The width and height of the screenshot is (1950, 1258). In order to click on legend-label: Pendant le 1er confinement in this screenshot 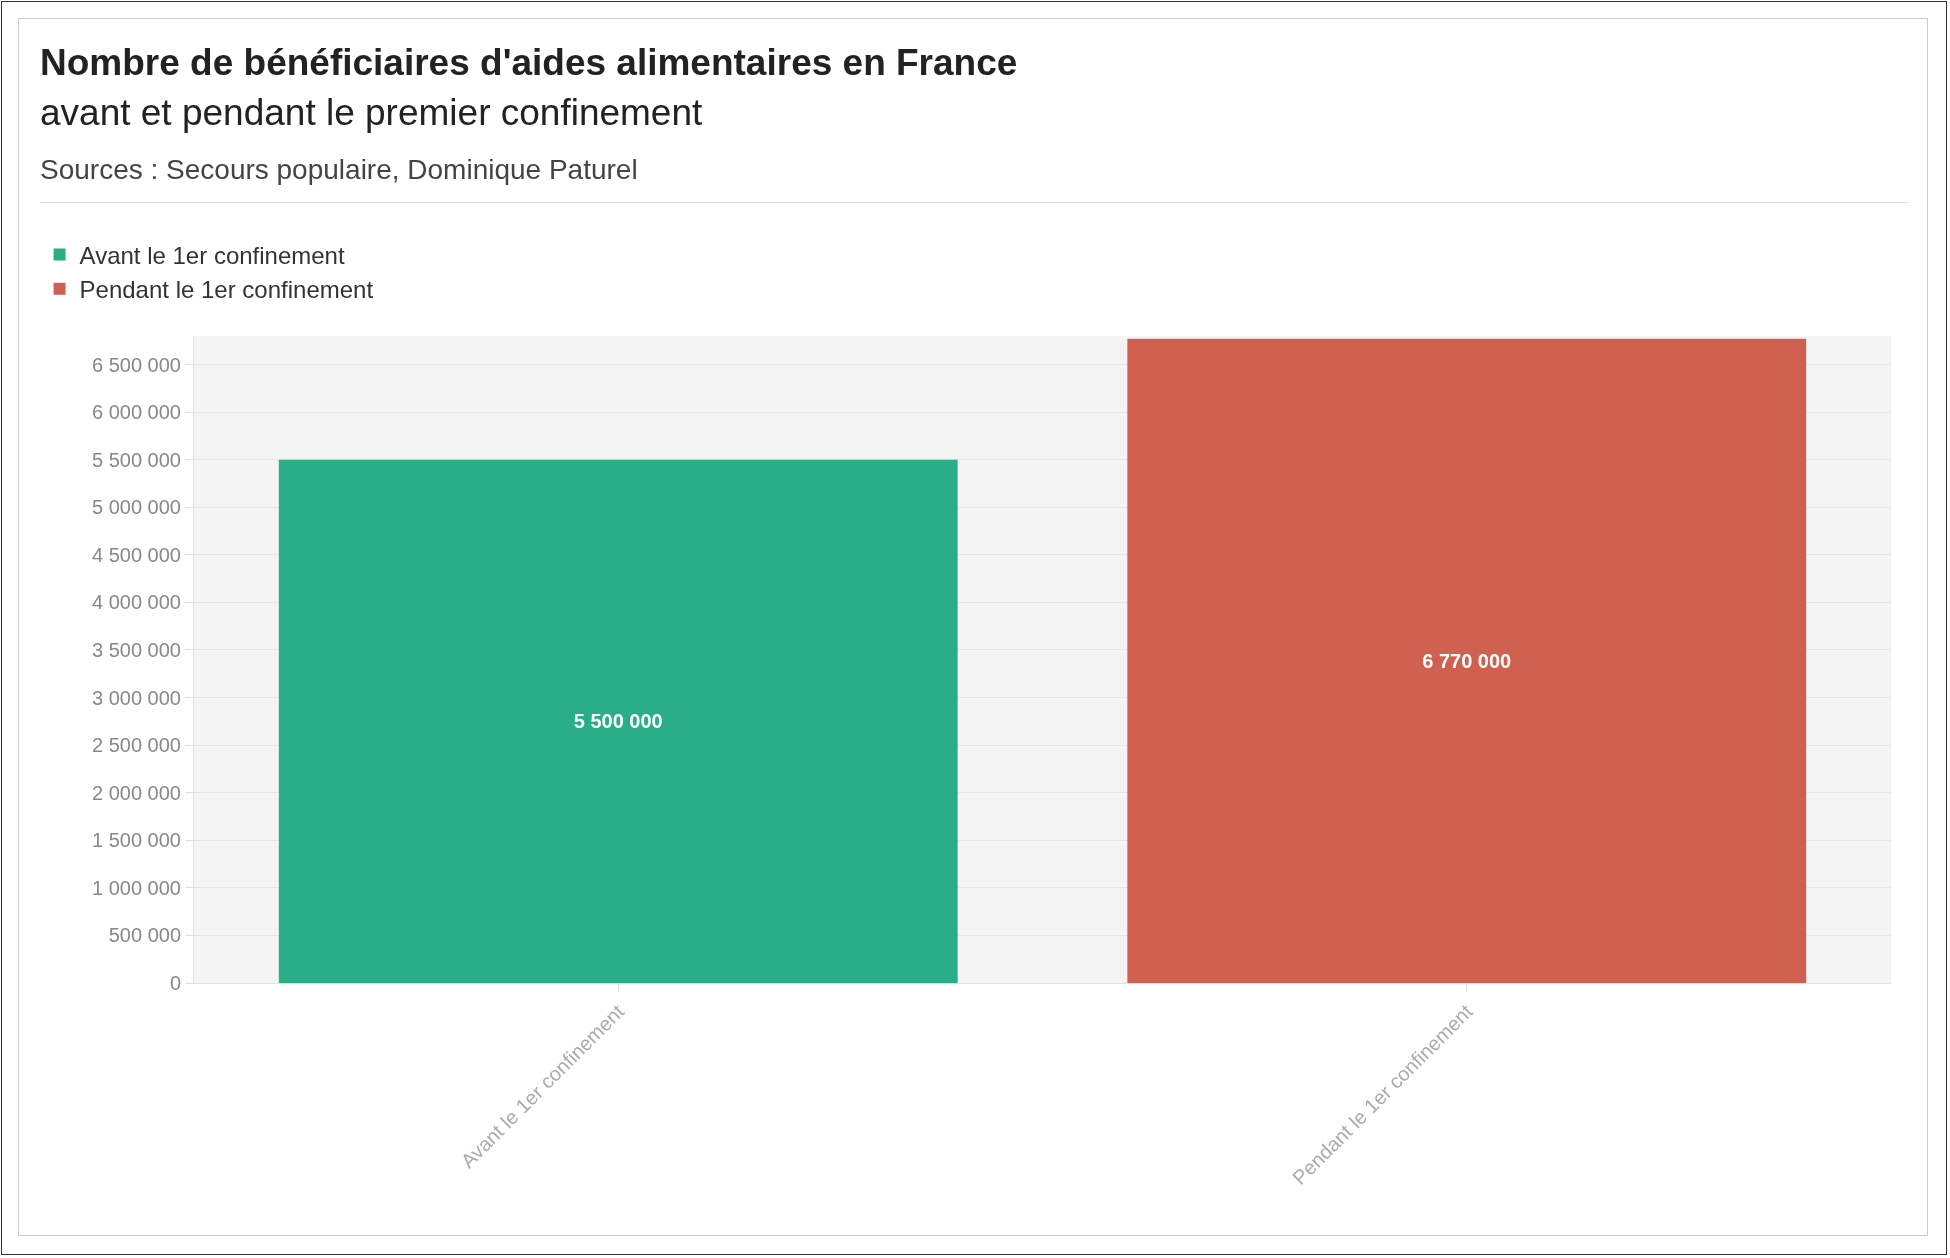, I will do `click(226, 290)`.